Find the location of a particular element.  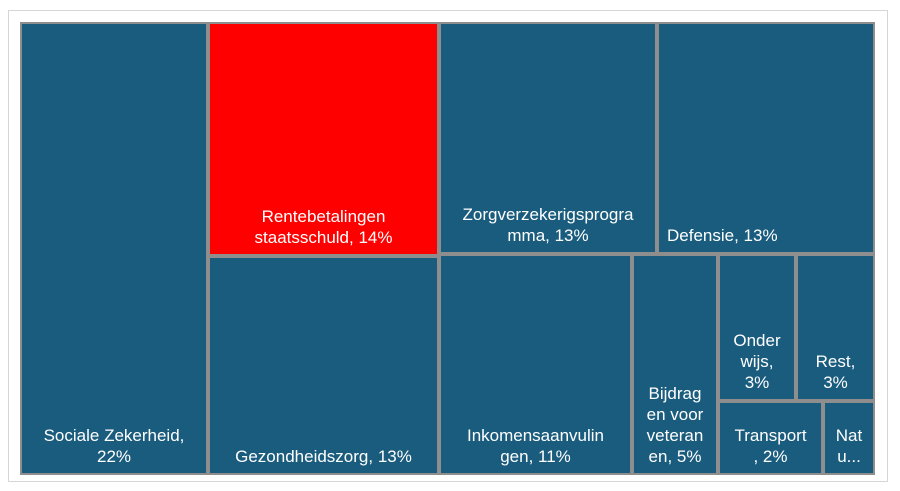

treemap-tile-label: Sociale Zekerheid, is located at coordinates (114, 435).